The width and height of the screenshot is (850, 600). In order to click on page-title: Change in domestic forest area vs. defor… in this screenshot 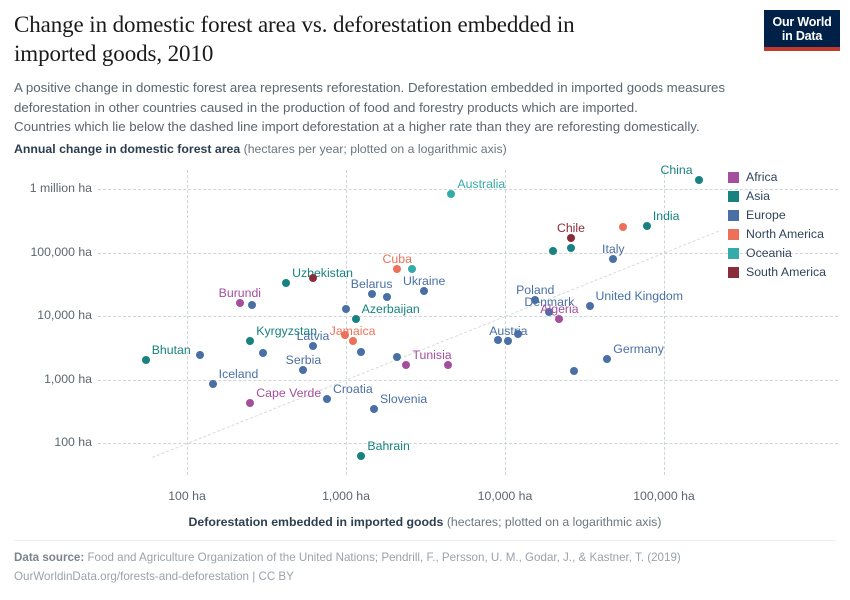, I will do `click(294, 39)`.